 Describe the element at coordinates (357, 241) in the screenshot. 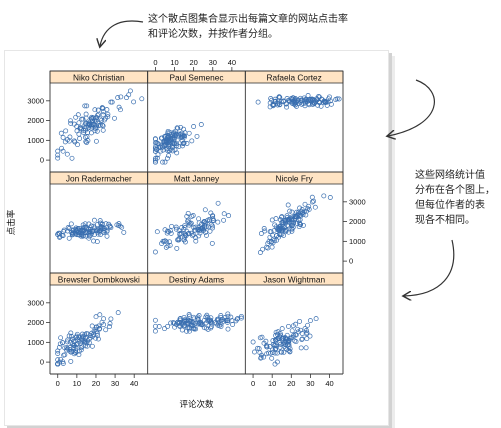

I see `y-tick-label: 1000` at that location.